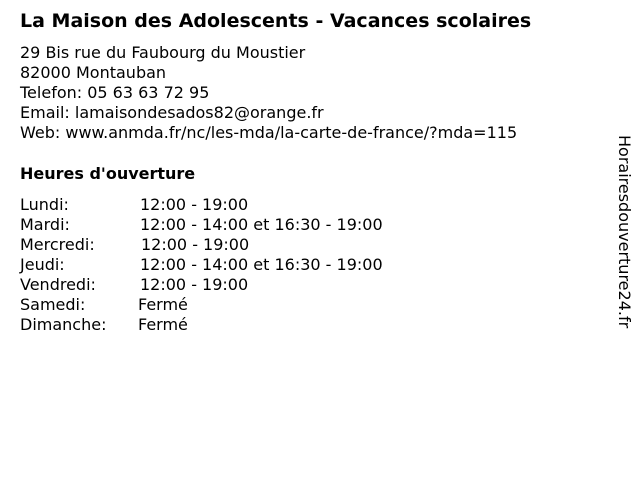  What do you see at coordinates (45, 224) in the screenshot?
I see `day-label: Mardi:` at bounding box center [45, 224].